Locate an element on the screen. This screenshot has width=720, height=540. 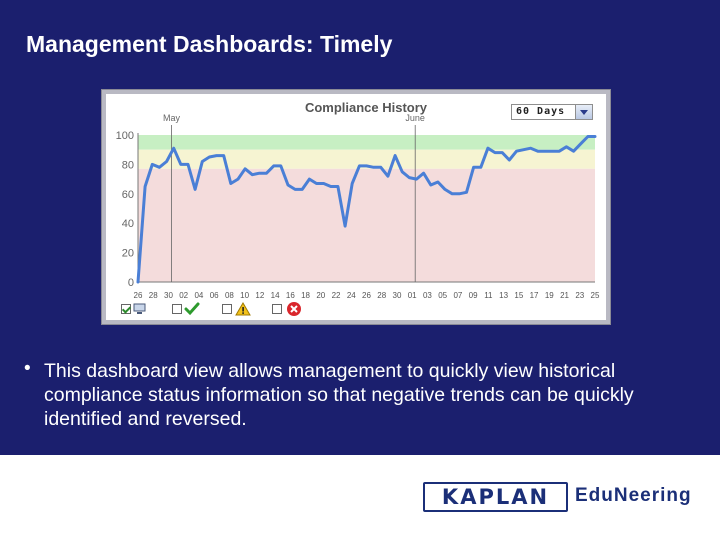
y-tick-label: 0 is located at coordinates (131, 283).